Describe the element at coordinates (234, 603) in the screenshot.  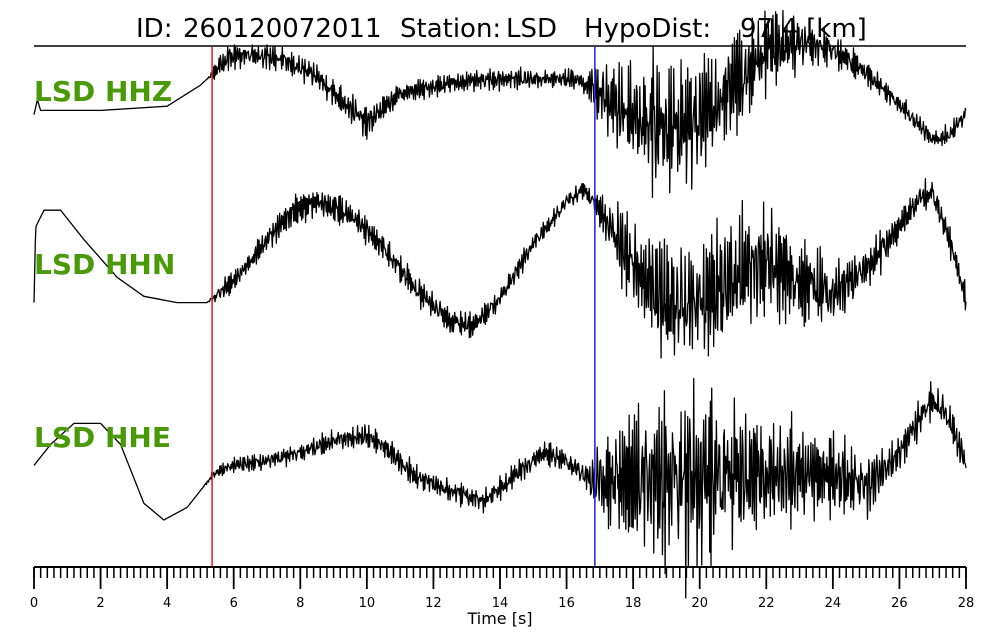
I see `tick-label: 6` at that location.